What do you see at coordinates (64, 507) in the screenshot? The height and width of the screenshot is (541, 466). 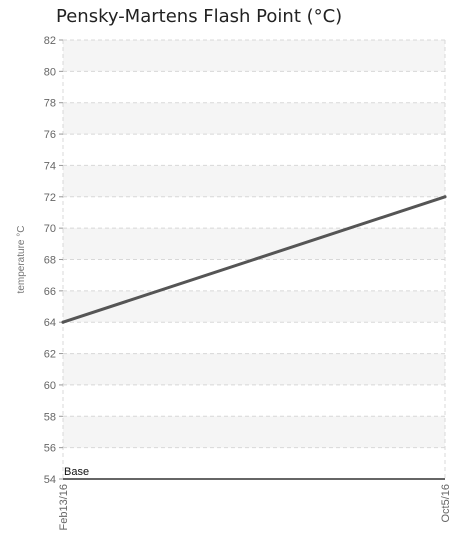 I see `x-tick-label: Feb13/16` at bounding box center [64, 507].